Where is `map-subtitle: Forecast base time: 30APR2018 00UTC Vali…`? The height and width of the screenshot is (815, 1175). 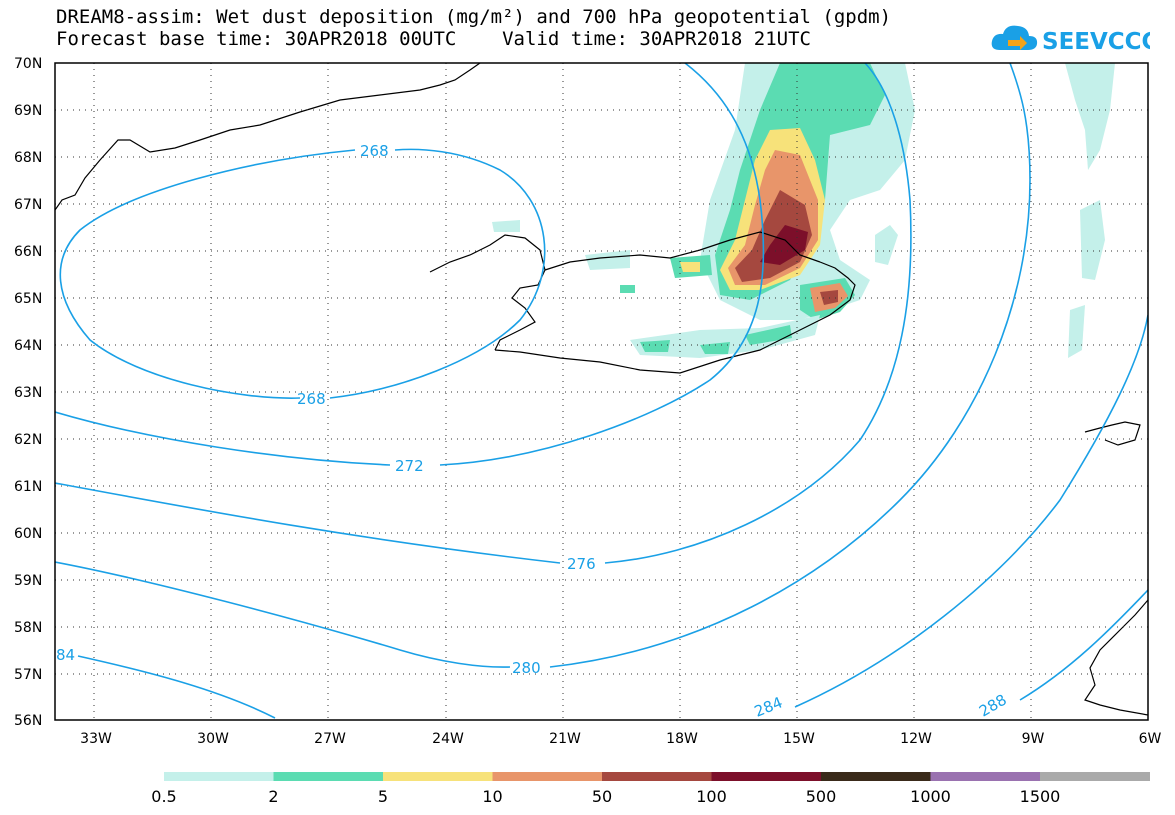
map-subtitle: Forecast base time: 30APR2018 00UTC Vali… is located at coordinates (433, 39).